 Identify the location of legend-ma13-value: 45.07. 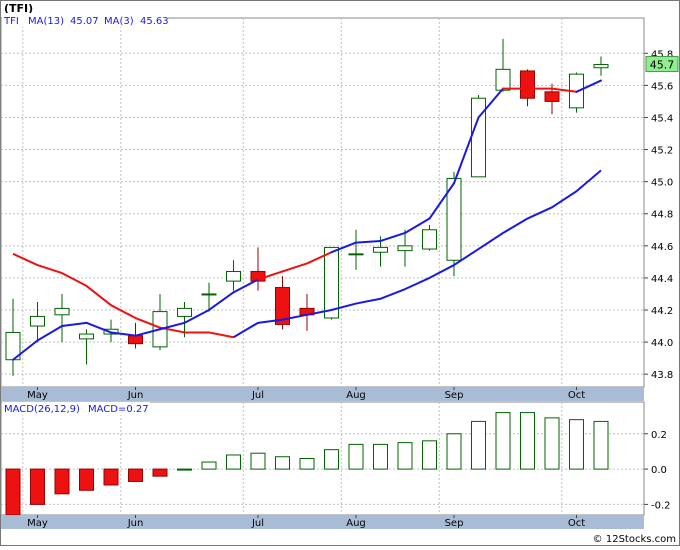
(84, 21).